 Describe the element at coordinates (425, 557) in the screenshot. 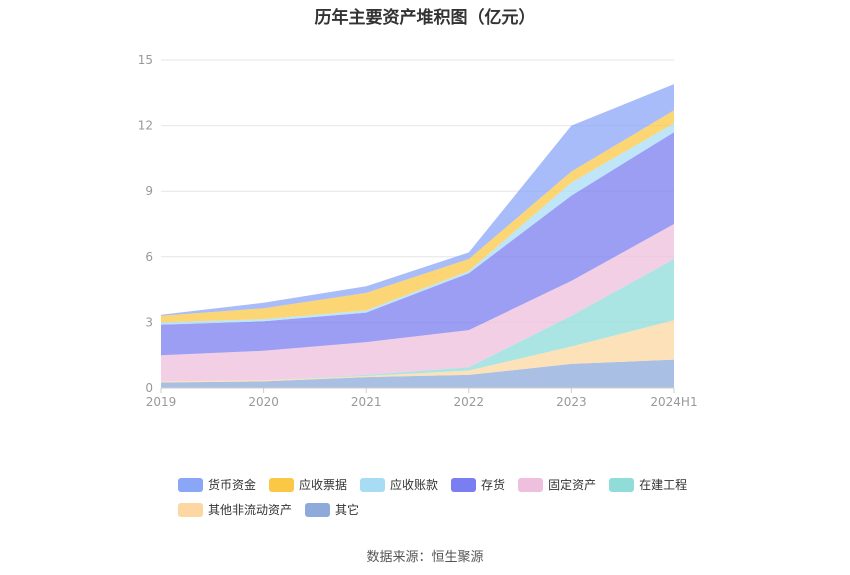

I see `data-source-note: 数据来源：恒生聚源` at that location.